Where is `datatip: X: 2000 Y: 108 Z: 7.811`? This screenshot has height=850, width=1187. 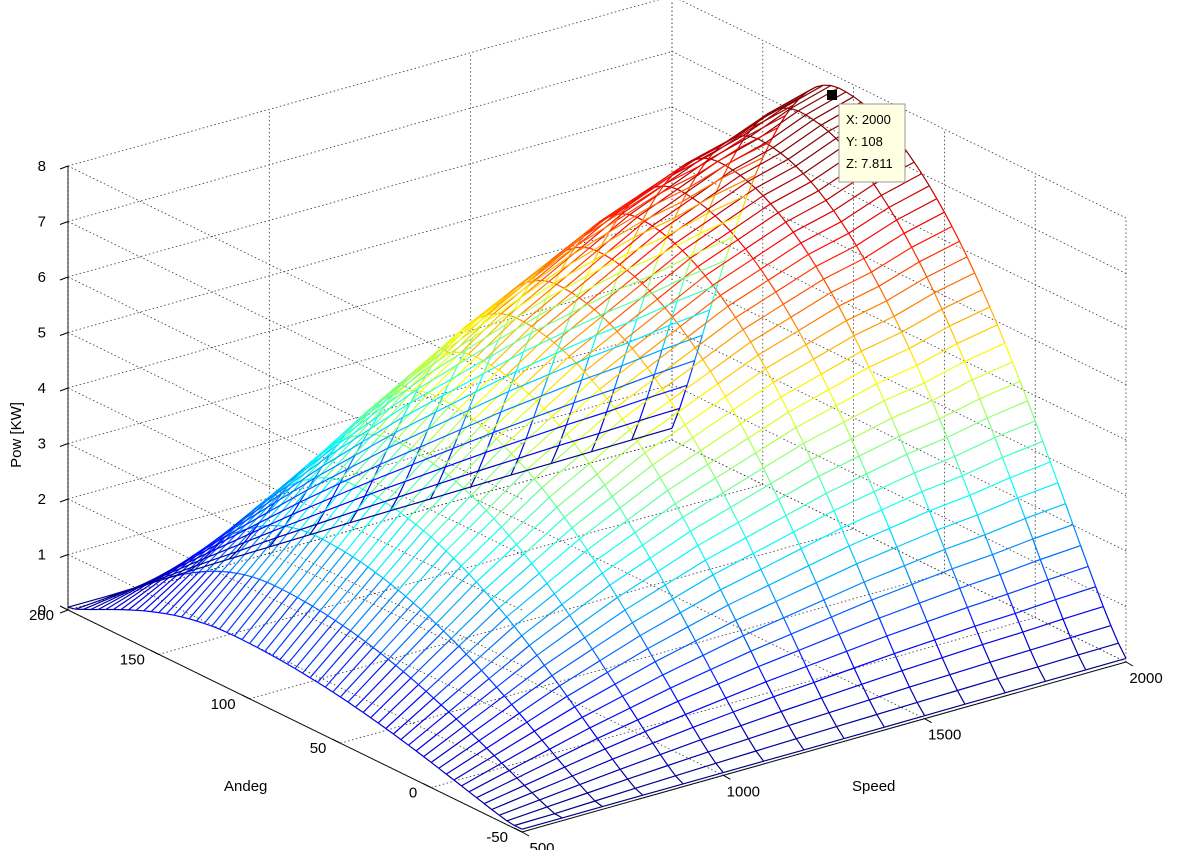 datatip: X: 2000 Y: 108 Z: 7.811 is located at coordinates (866, 136).